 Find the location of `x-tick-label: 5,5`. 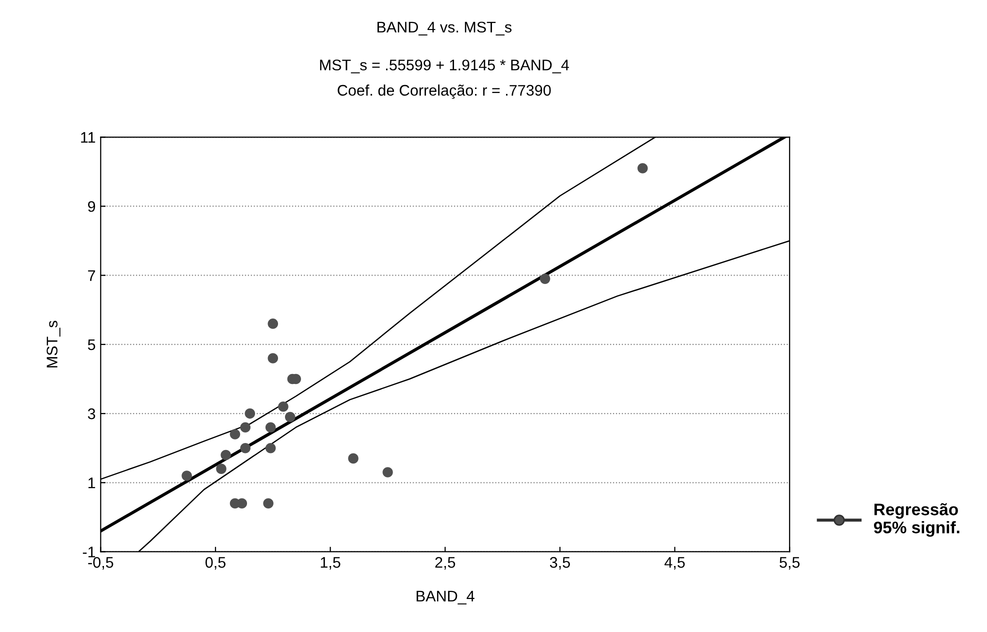

x-tick-label: 5,5 is located at coordinates (790, 563).